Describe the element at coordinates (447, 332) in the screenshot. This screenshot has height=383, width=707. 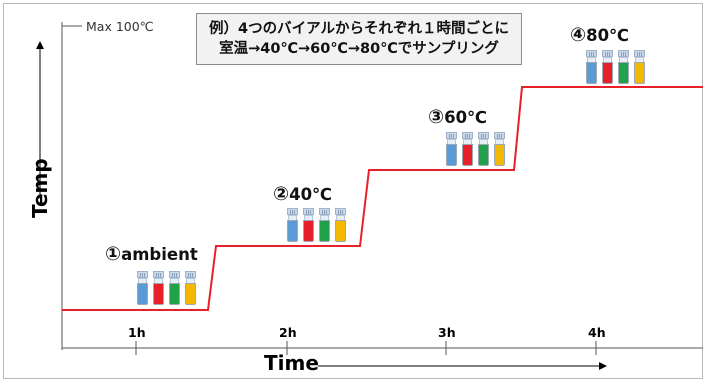
I see `tick-label-3h: 3h` at that location.